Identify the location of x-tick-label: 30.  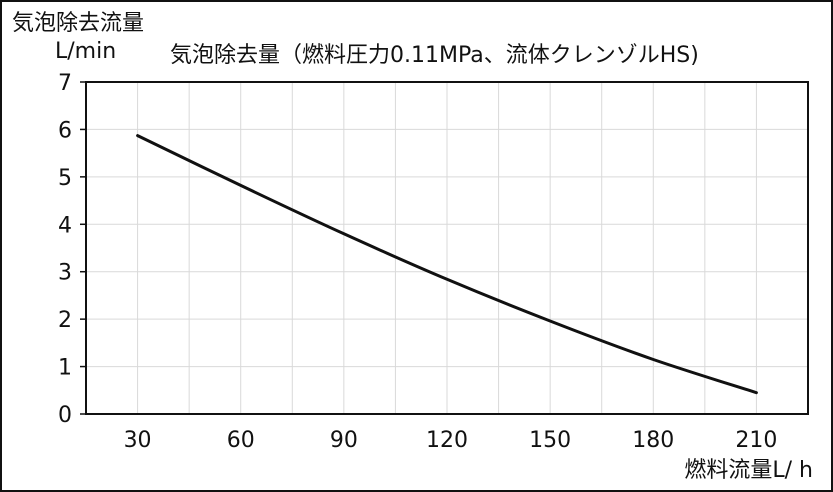
(138, 440).